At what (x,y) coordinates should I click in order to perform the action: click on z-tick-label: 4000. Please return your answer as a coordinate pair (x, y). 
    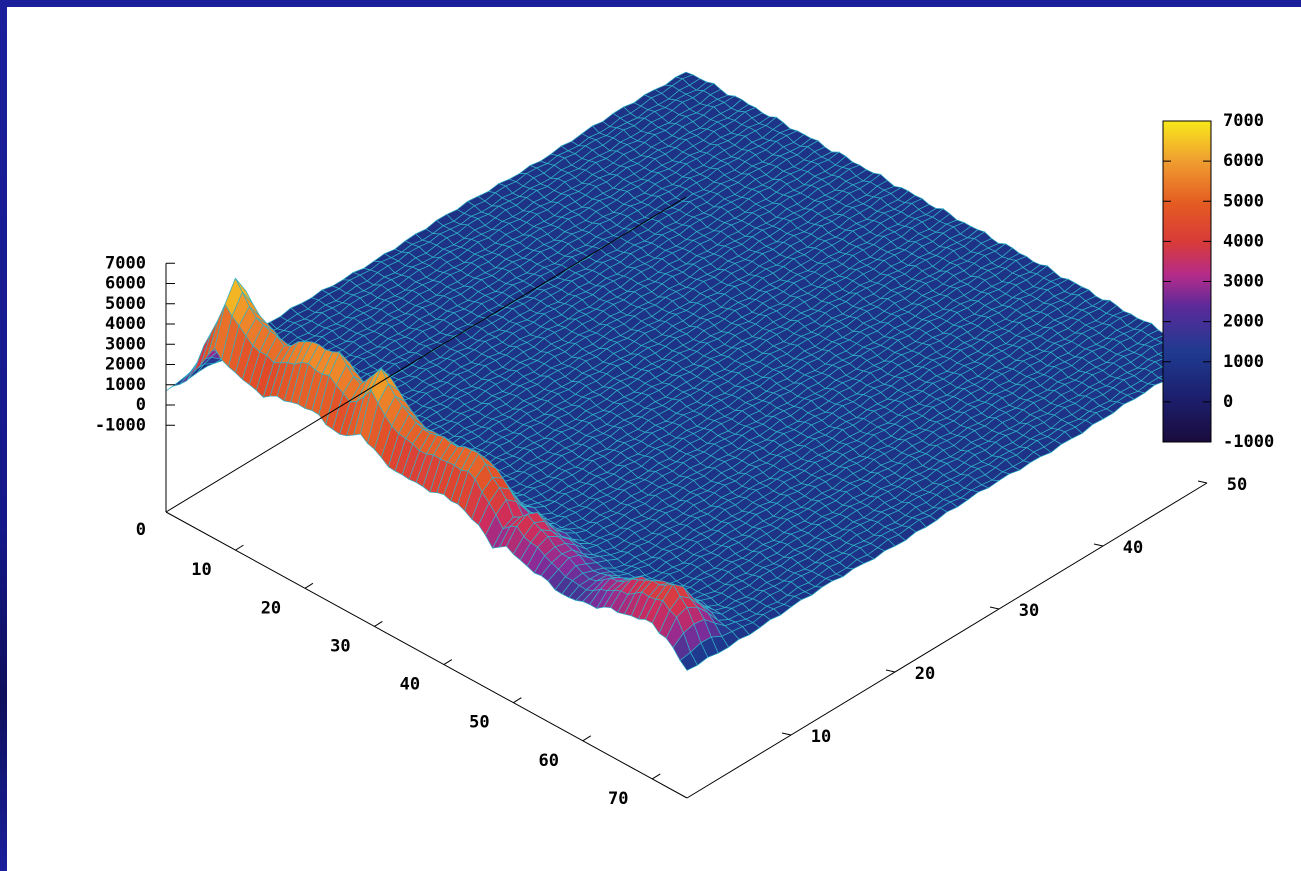
    Looking at the image, I should click on (125, 324).